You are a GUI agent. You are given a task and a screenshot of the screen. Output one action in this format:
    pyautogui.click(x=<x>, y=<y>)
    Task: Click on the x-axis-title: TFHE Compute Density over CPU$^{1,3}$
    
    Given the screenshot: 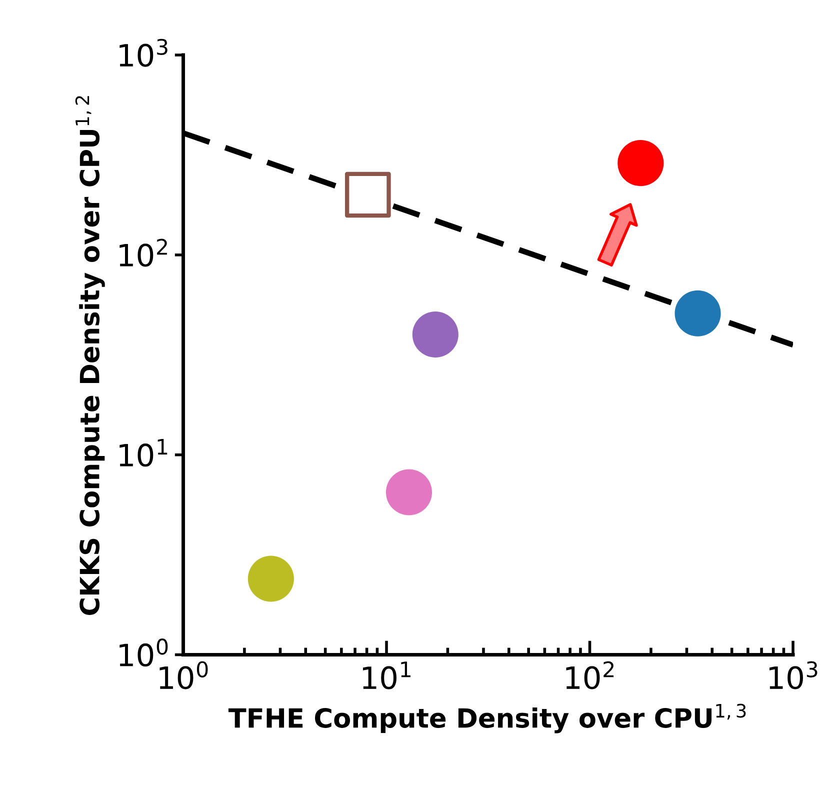 What is the action you would take?
    pyautogui.click(x=487, y=719)
    